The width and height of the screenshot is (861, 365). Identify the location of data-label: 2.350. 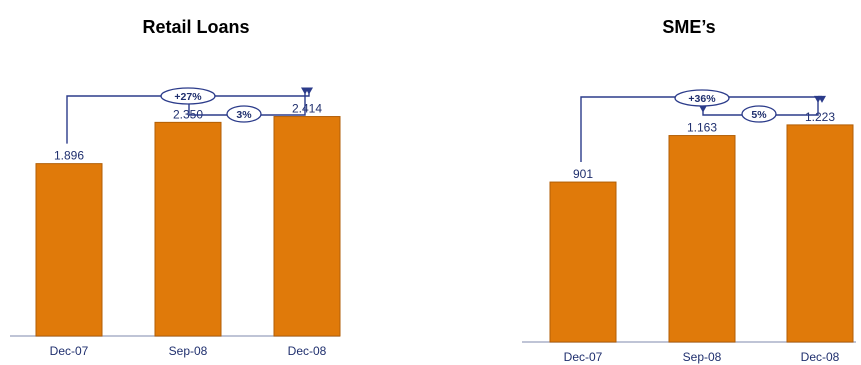
(188, 114).